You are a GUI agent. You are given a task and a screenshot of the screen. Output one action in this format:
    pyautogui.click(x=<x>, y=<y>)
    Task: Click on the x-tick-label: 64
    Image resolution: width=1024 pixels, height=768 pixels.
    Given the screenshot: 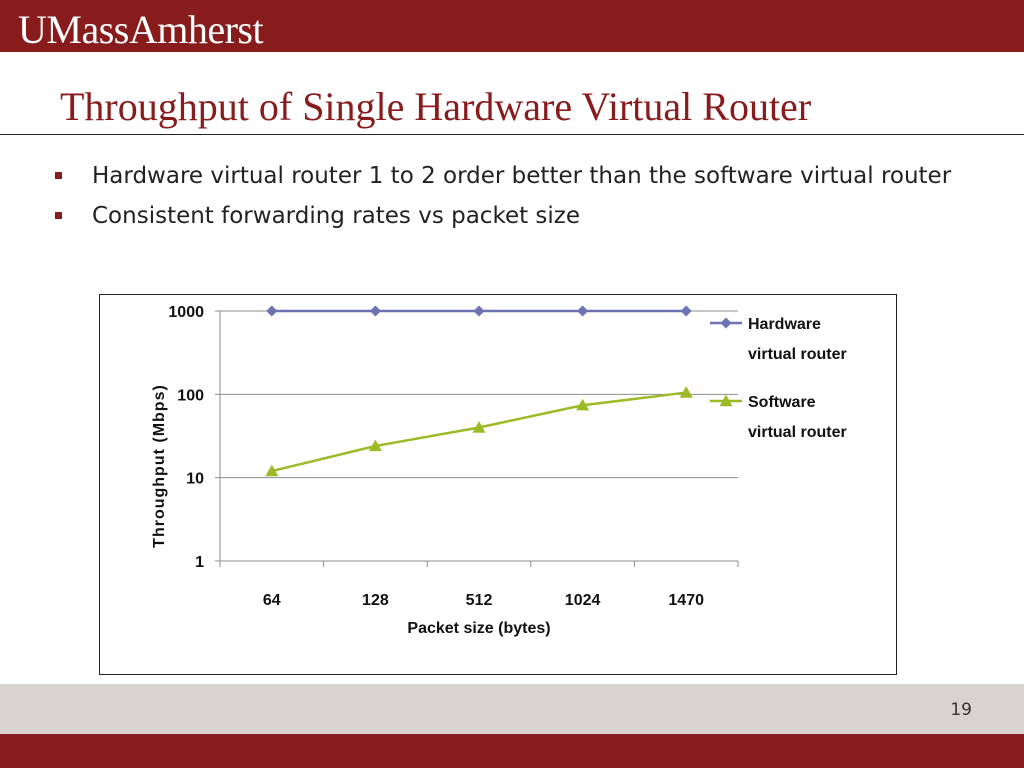 What is the action you would take?
    pyautogui.click(x=272, y=600)
    